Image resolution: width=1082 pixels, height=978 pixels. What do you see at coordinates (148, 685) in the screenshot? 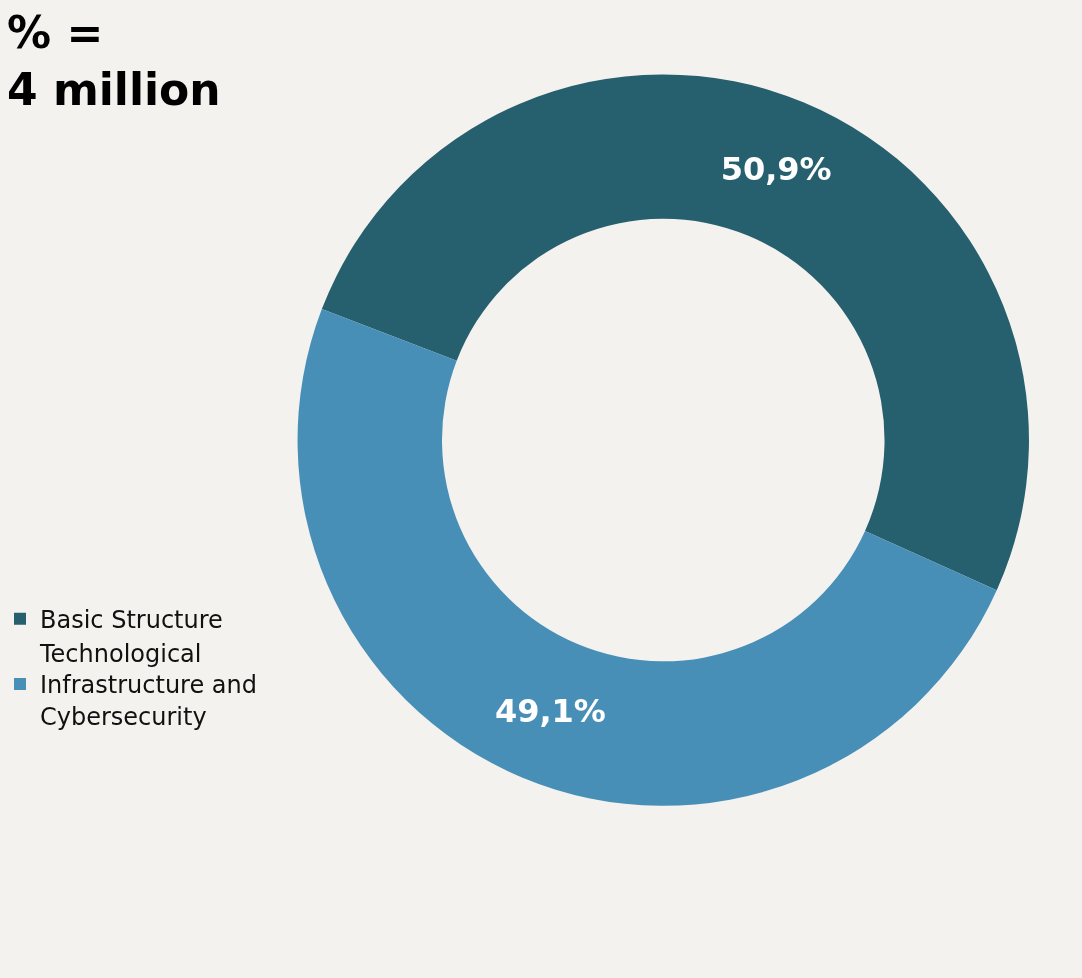
I see `legend-label: Technological Infrastructure and Cybersecurity` at bounding box center [148, 685].